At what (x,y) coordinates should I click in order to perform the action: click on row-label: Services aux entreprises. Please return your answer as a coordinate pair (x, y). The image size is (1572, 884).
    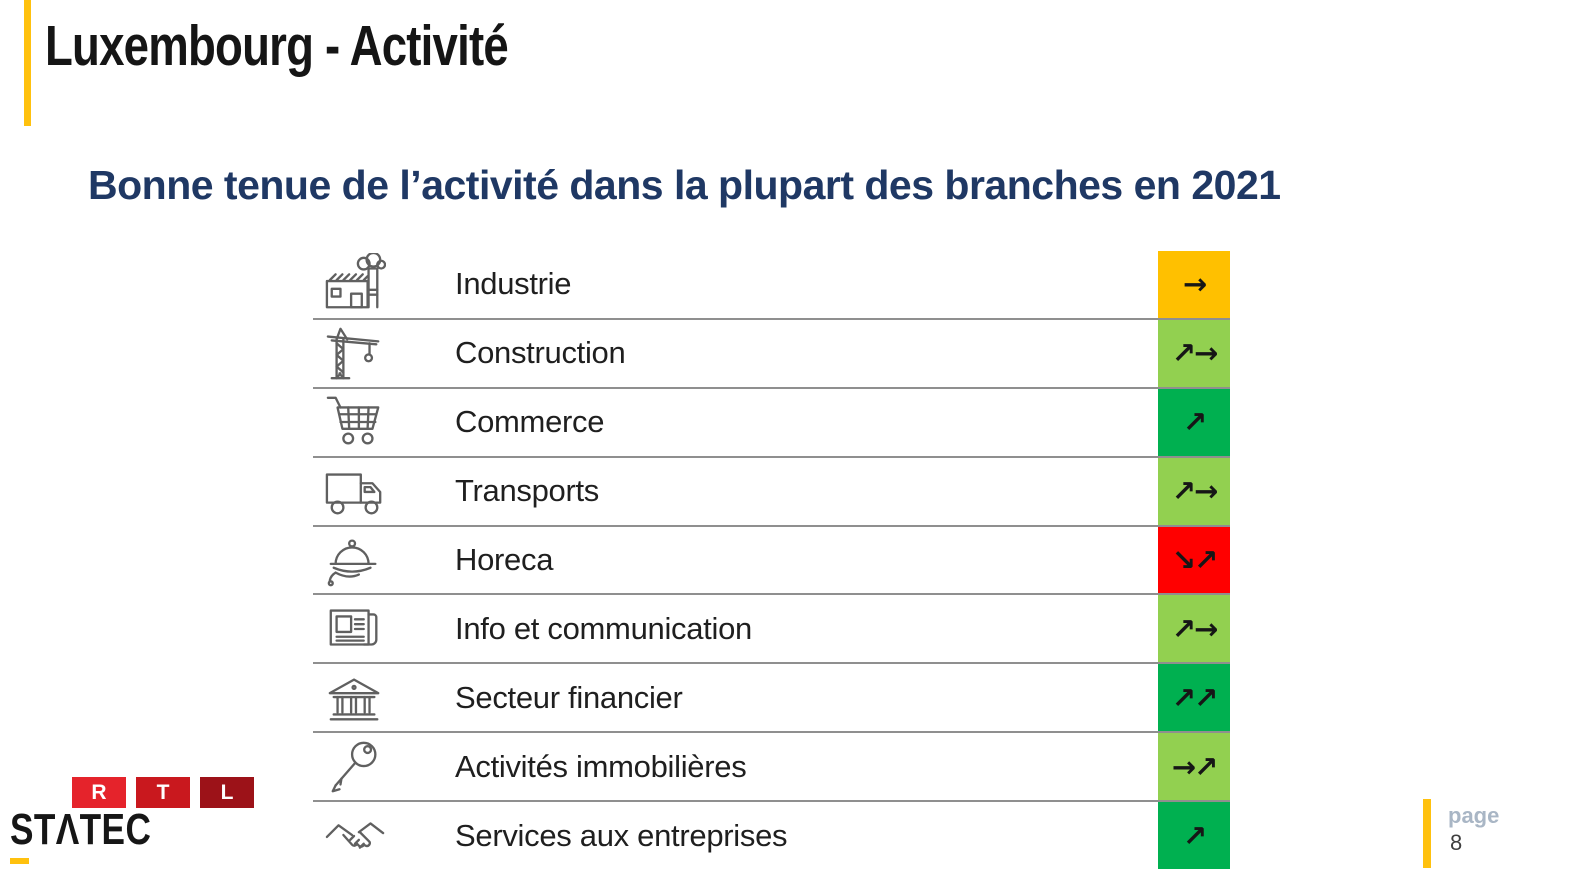
    Looking at the image, I should click on (621, 835).